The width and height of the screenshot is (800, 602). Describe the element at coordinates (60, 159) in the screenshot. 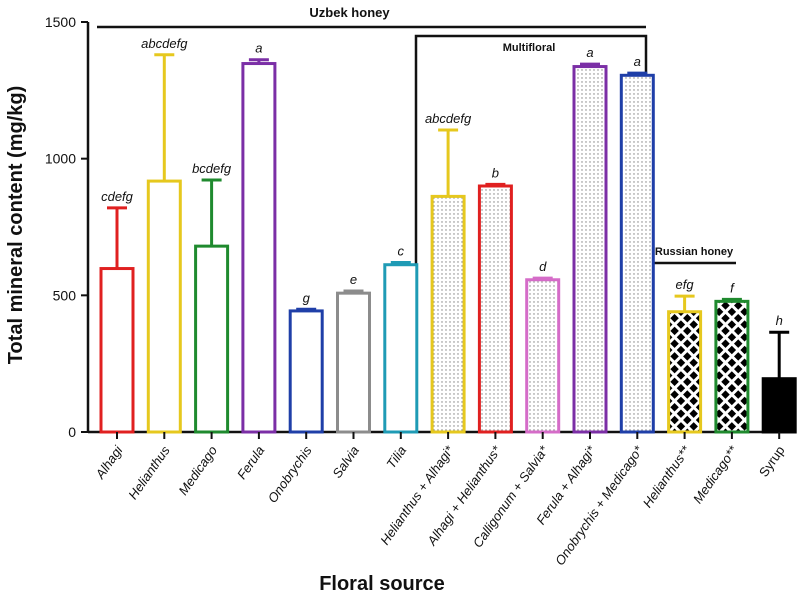

I see `y-tick-label: 1000` at that location.